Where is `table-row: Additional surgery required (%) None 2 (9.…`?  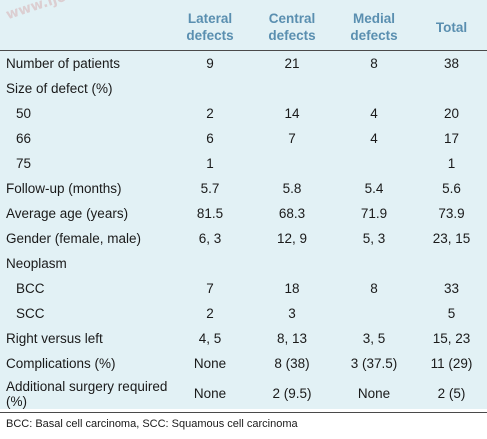 table-row: Additional surgery required (%) None 2 (9.… is located at coordinates (243, 394).